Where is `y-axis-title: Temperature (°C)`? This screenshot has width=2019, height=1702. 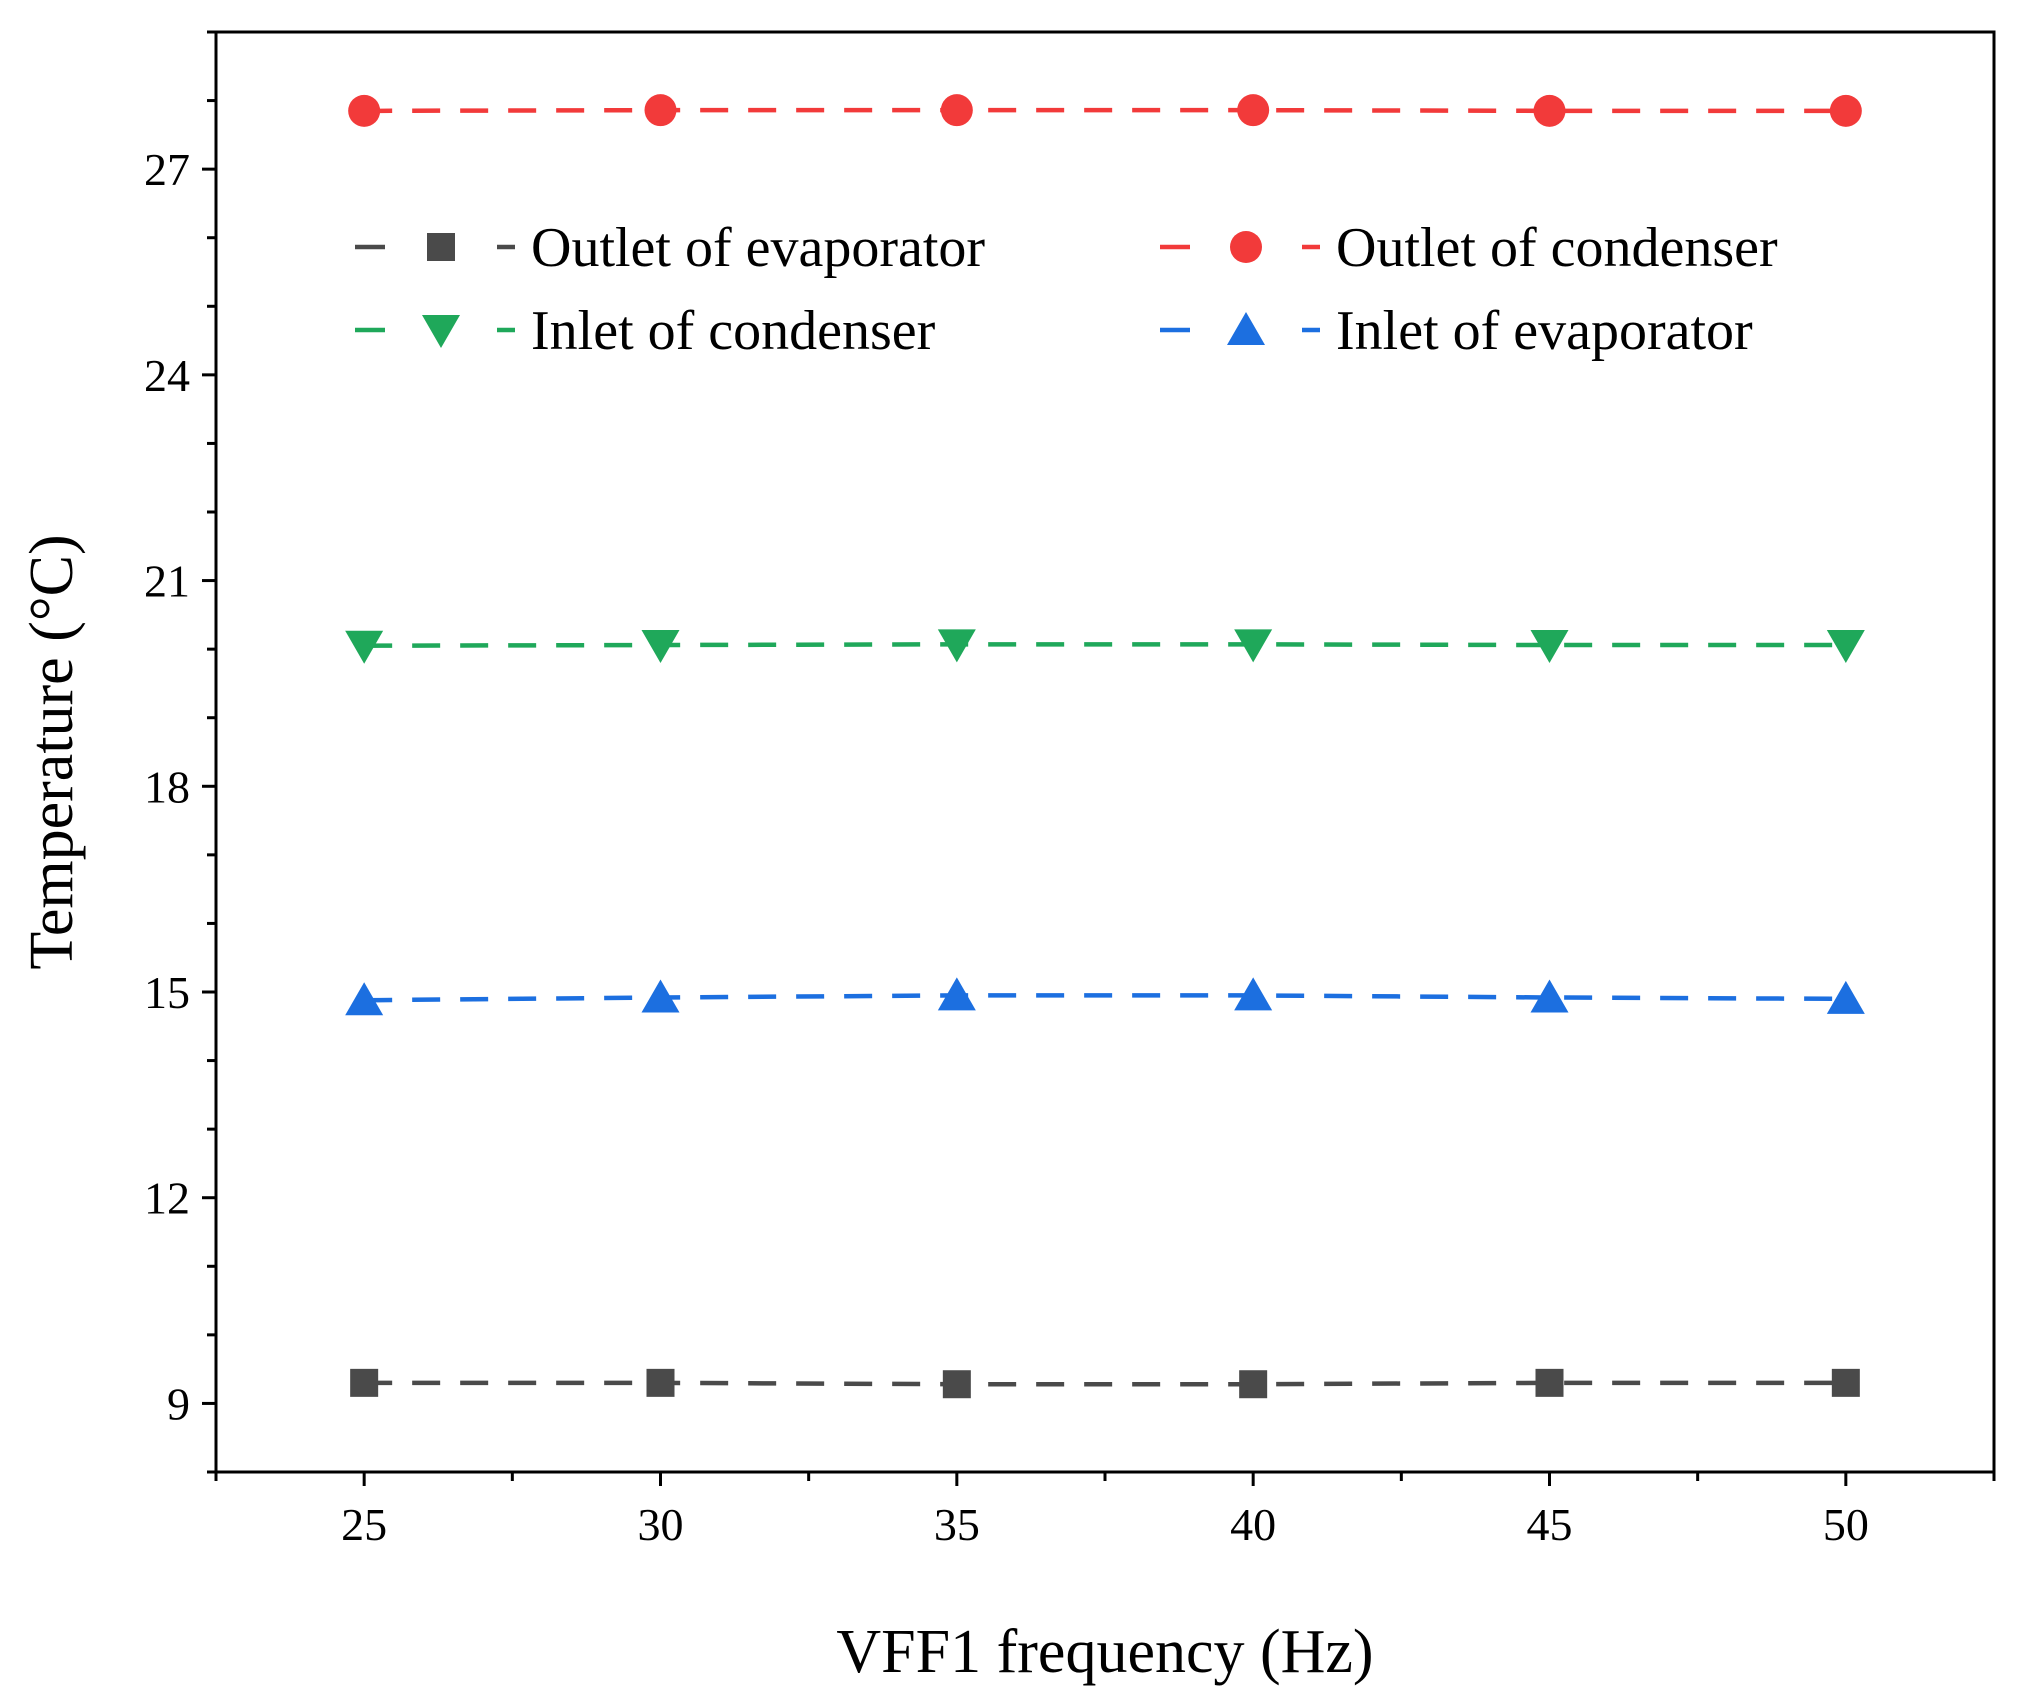
y-axis-title: Temperature (°C) is located at coordinates (52, 751).